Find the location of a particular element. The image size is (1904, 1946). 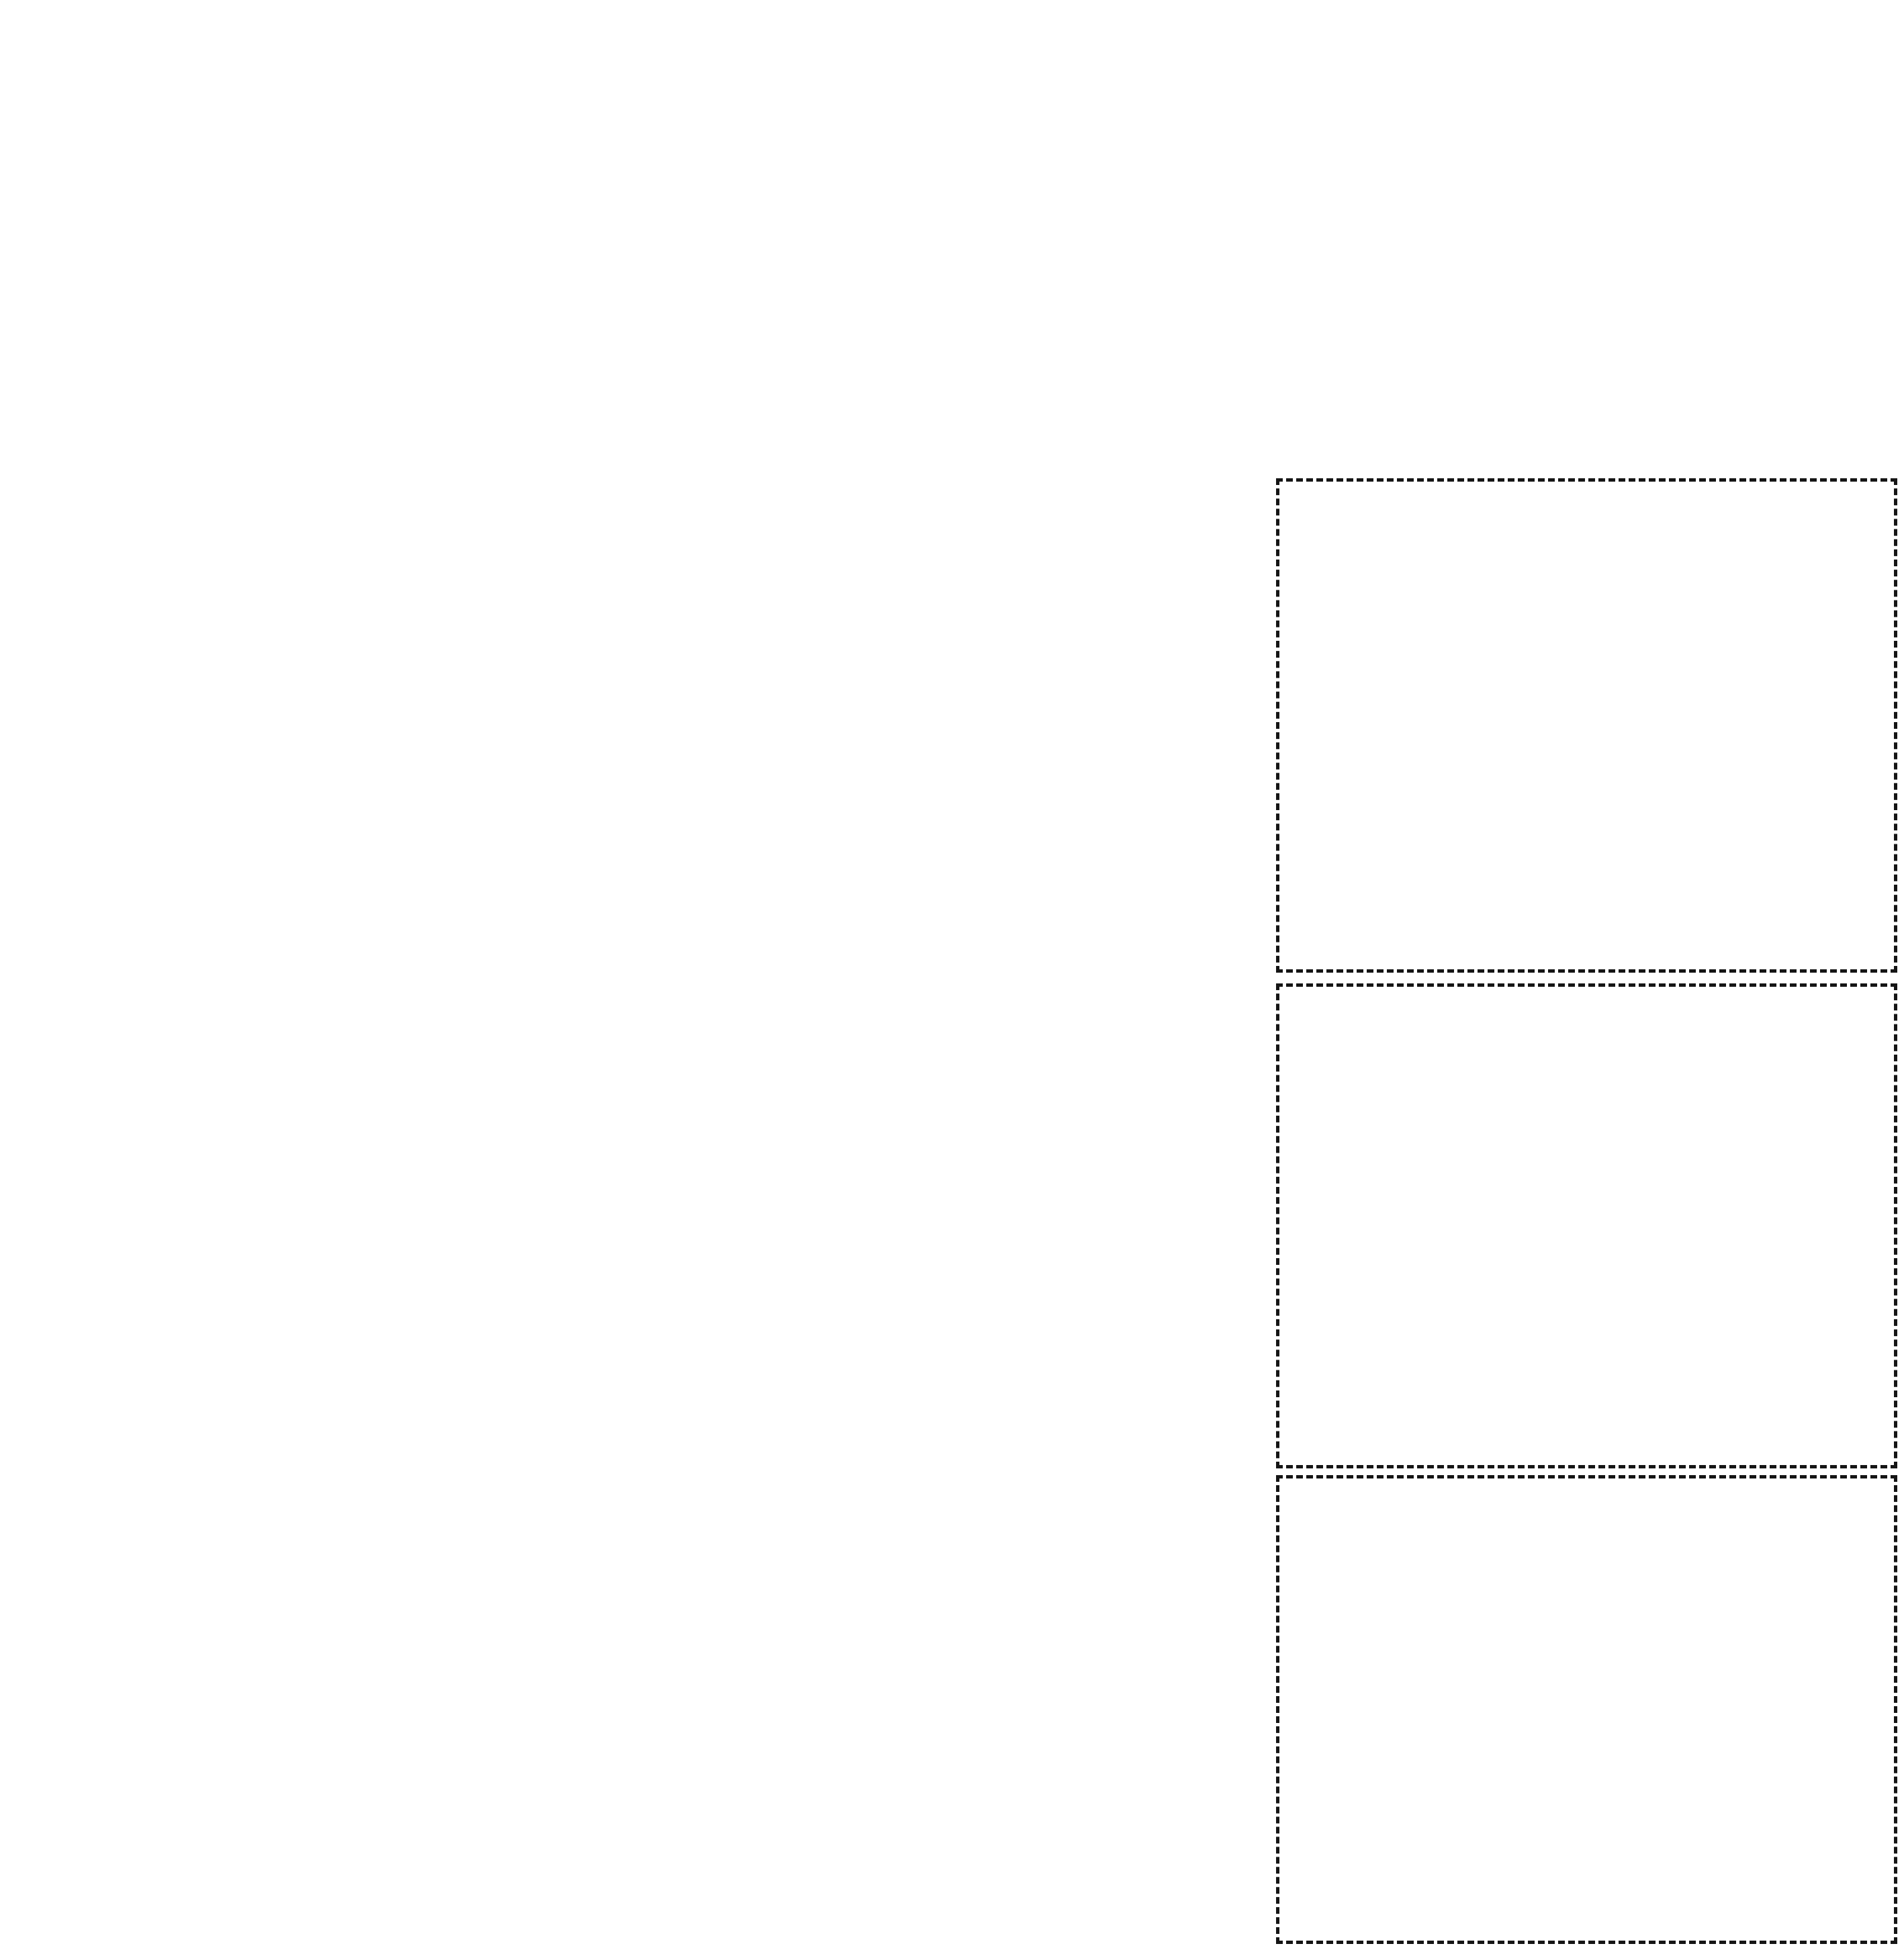

sims-cube-fe-lif2 is located at coordinates (1739, 1124).